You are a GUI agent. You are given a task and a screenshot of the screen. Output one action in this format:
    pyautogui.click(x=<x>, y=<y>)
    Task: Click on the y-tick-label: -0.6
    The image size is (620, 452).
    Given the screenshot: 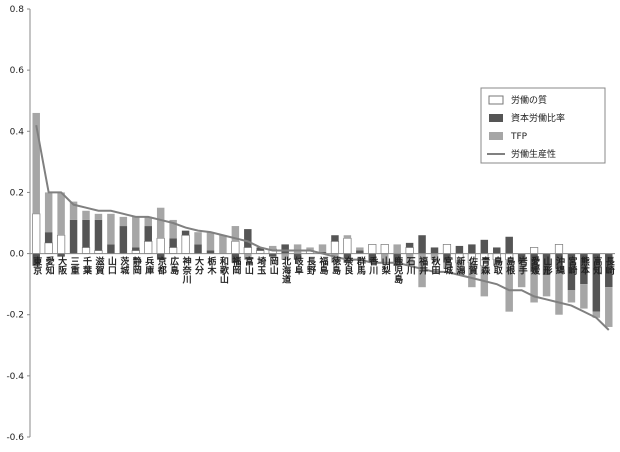 What is the action you would take?
    pyautogui.click(x=15, y=438)
    